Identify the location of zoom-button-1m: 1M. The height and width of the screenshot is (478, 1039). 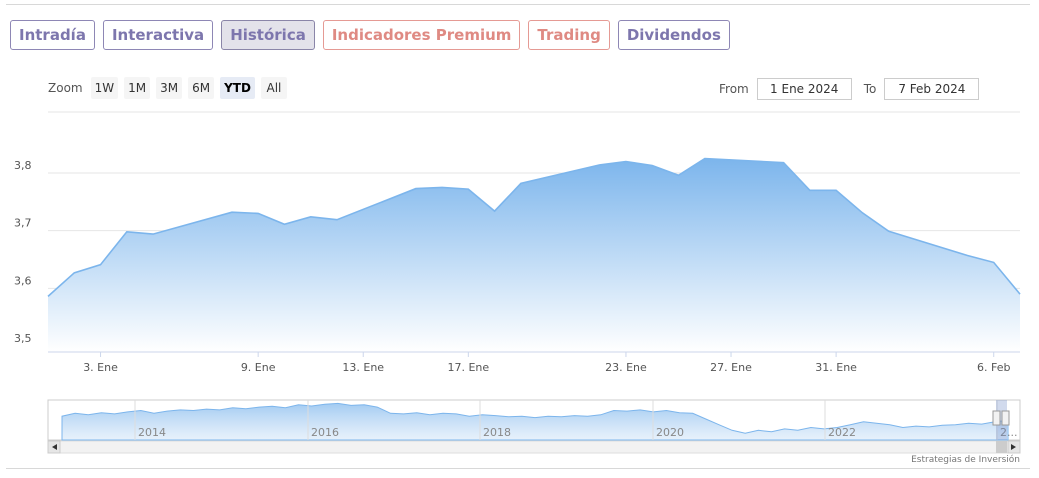
(137, 88).